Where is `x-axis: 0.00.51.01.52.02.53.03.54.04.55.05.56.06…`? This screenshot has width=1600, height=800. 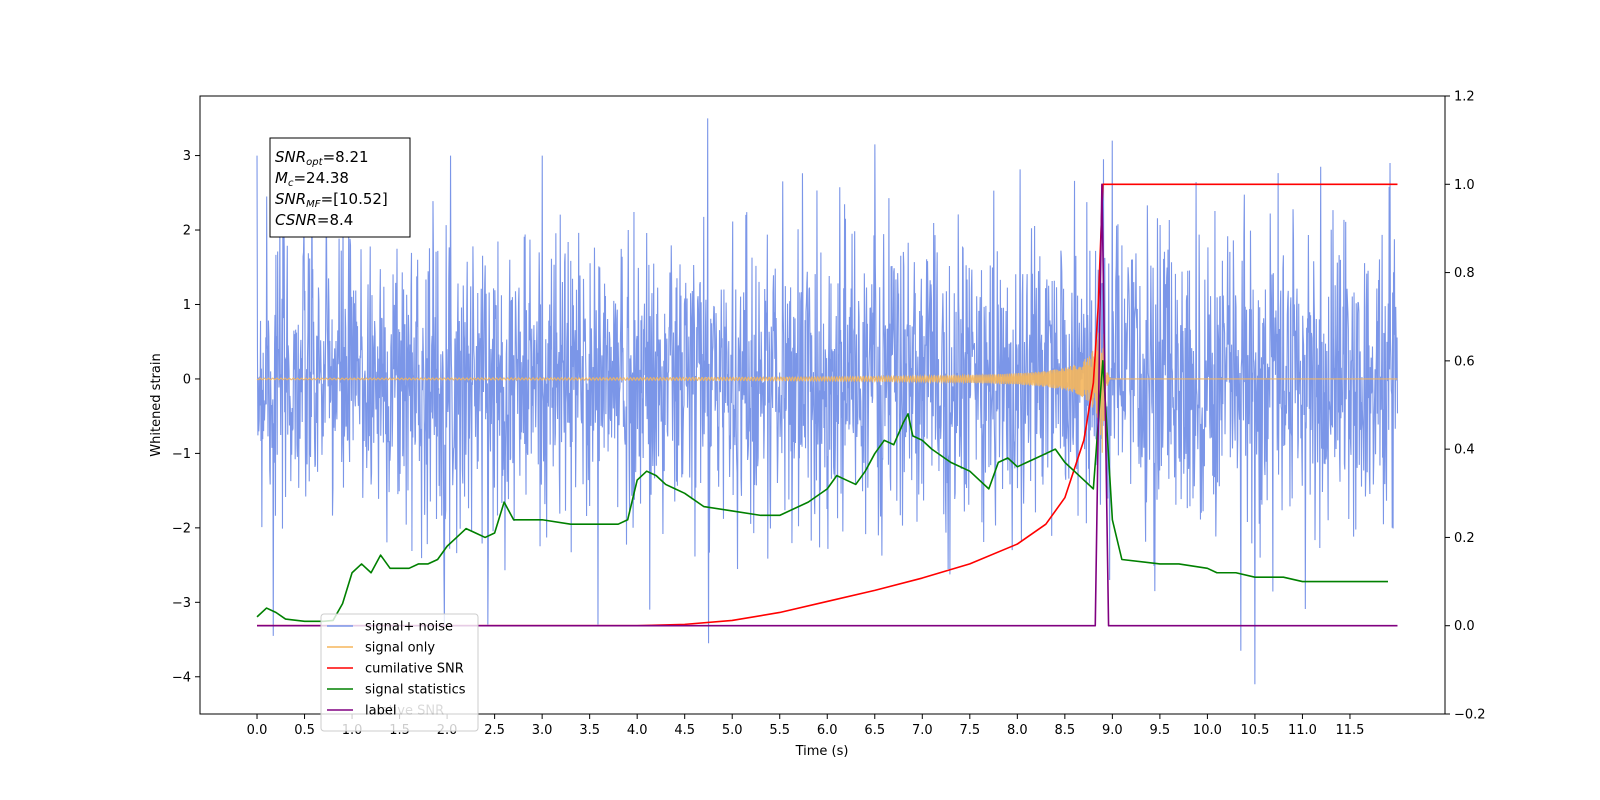
x-axis: 0.00.51.01.52.02.53.03.54.04.55.05.56.06… is located at coordinates (805, 726).